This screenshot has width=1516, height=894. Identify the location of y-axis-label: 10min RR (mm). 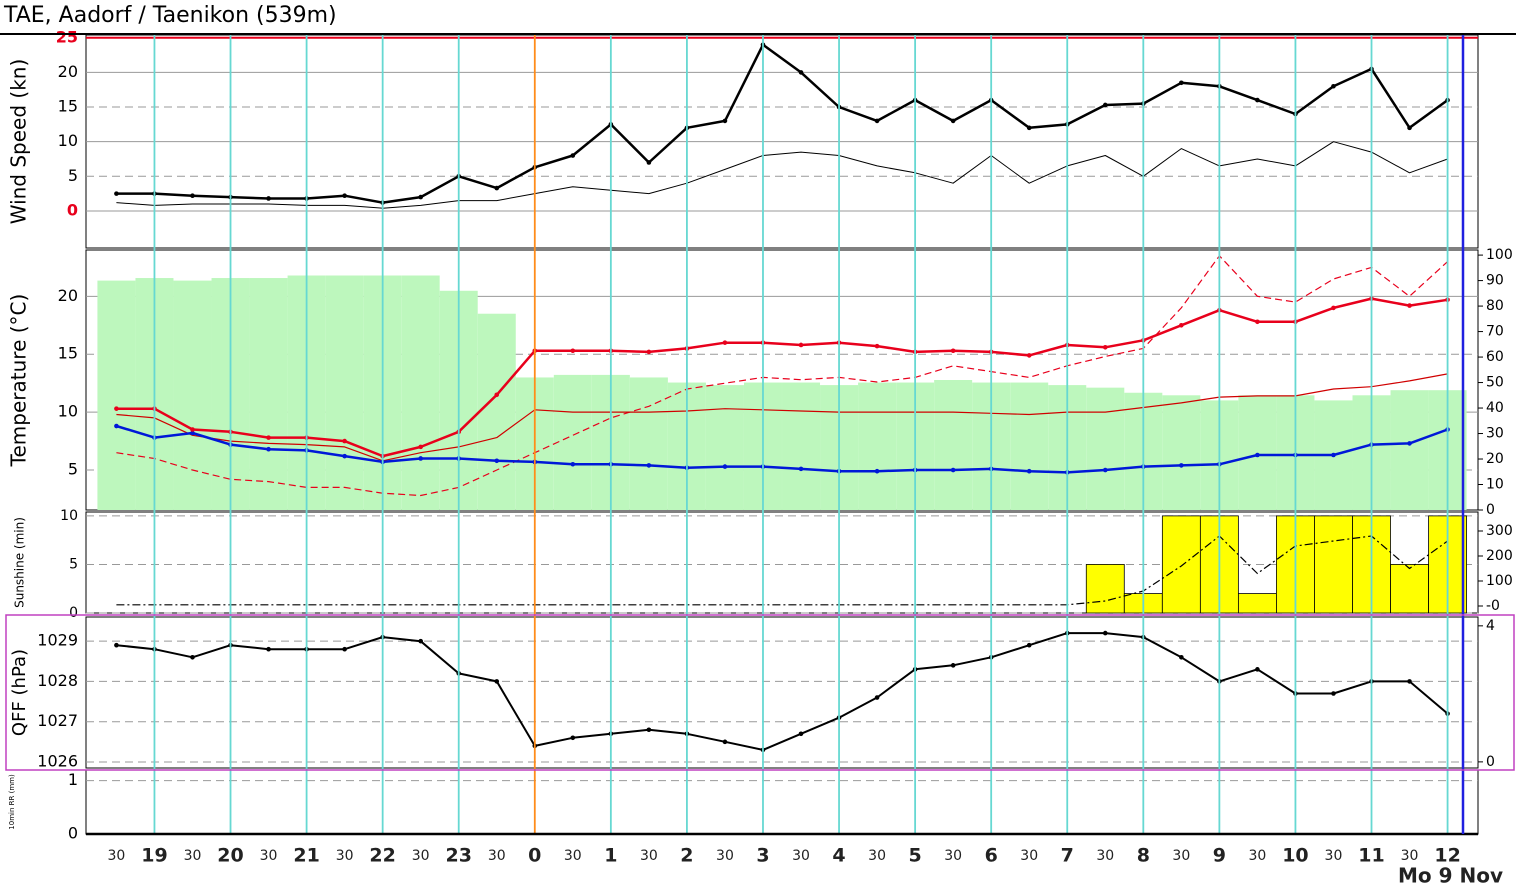
(12, 802).